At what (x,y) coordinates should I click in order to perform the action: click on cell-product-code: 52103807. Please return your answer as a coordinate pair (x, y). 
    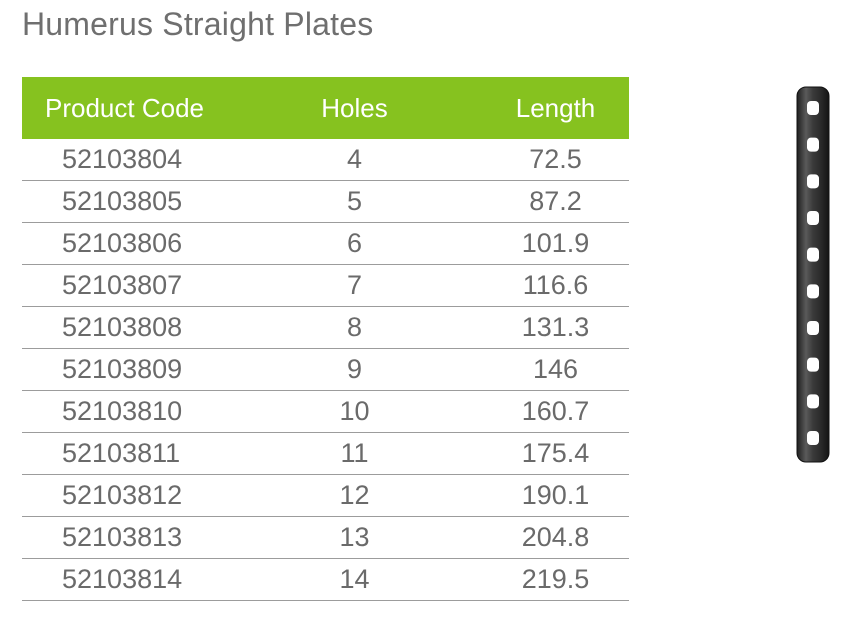
    Looking at the image, I should click on (124, 285).